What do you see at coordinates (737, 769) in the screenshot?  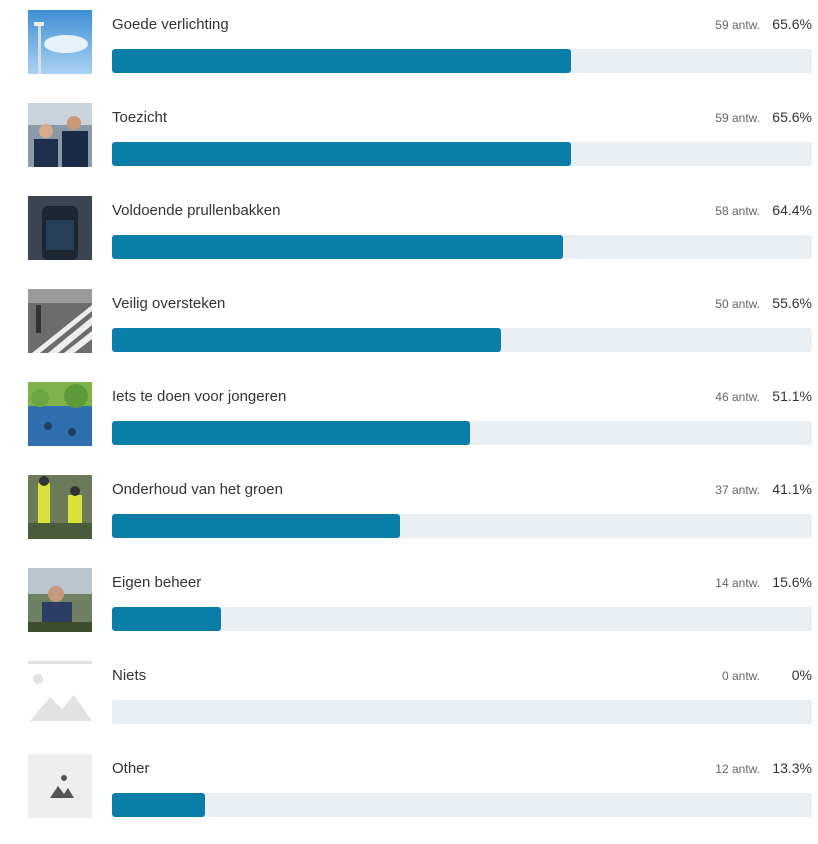 I see `answer-count: 12 antw.` at bounding box center [737, 769].